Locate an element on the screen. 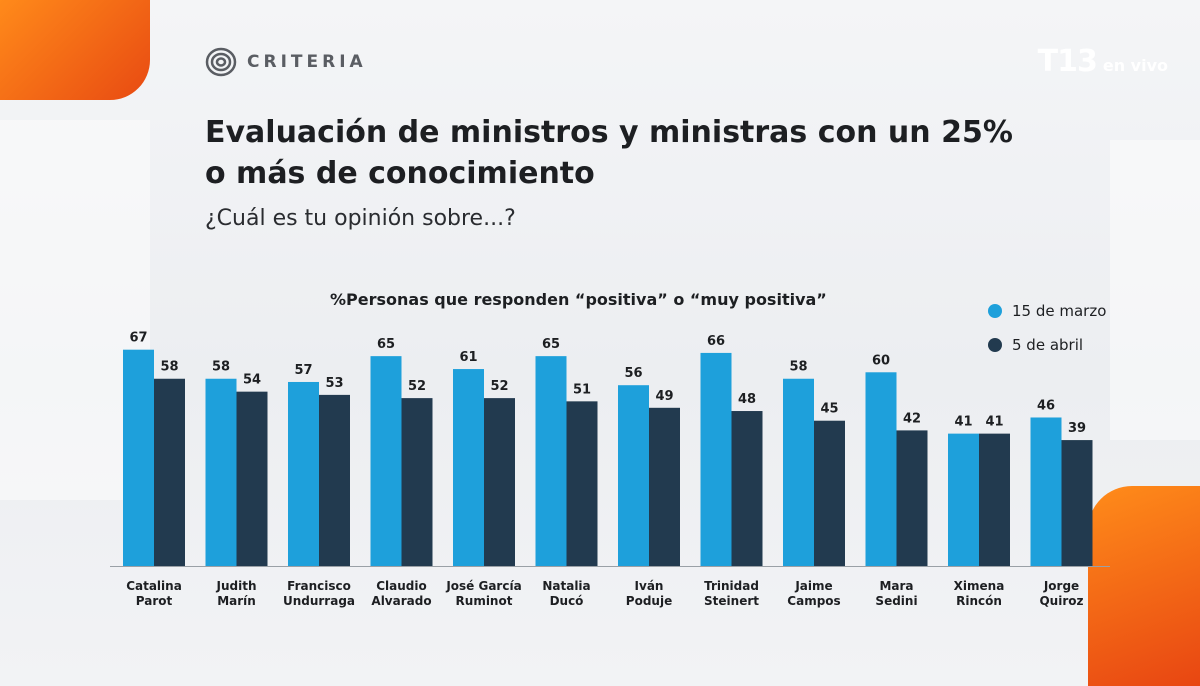 Image resolution: width=1200 pixels, height=686 pixels. background-panel-right is located at coordinates (1155, 290).